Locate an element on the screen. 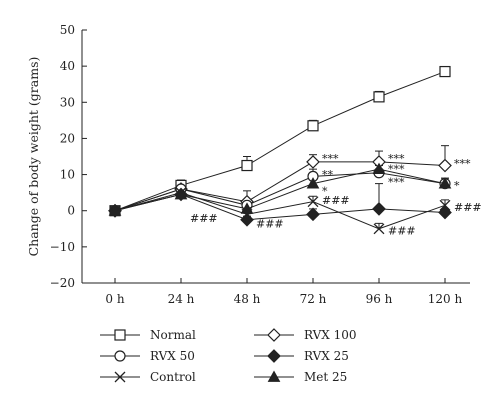 The image size is (500, 405). legend-entry-rvx-50: RVX 50 is located at coordinates (147, 356).